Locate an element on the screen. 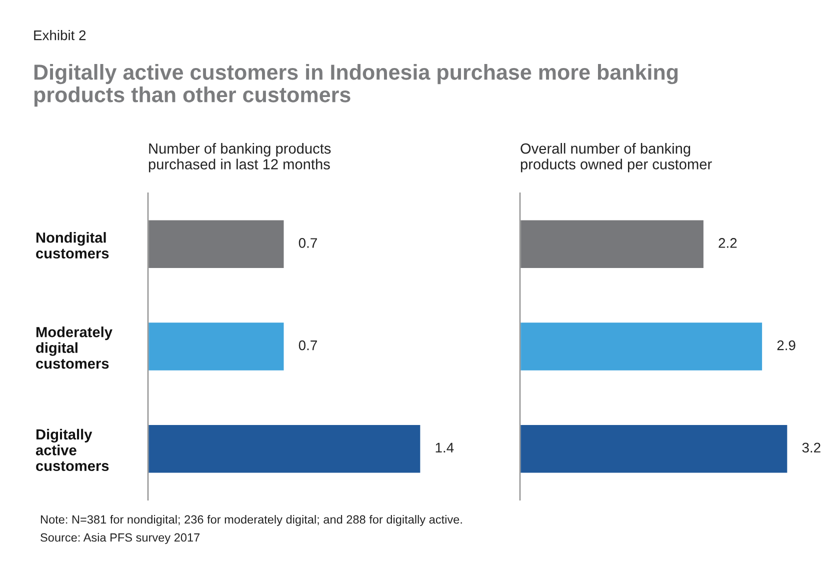 This screenshot has width=828, height=588. text: Digitally active customers in Indonesia purchase more banking products than other customers is located at coordinates (356, 85).